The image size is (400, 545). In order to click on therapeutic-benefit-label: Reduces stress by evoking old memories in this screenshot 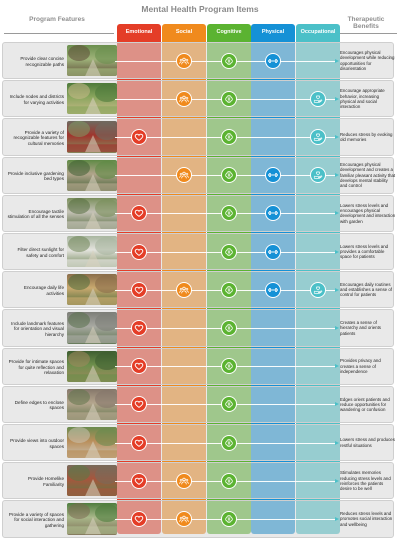, I will do `click(366, 137)`.